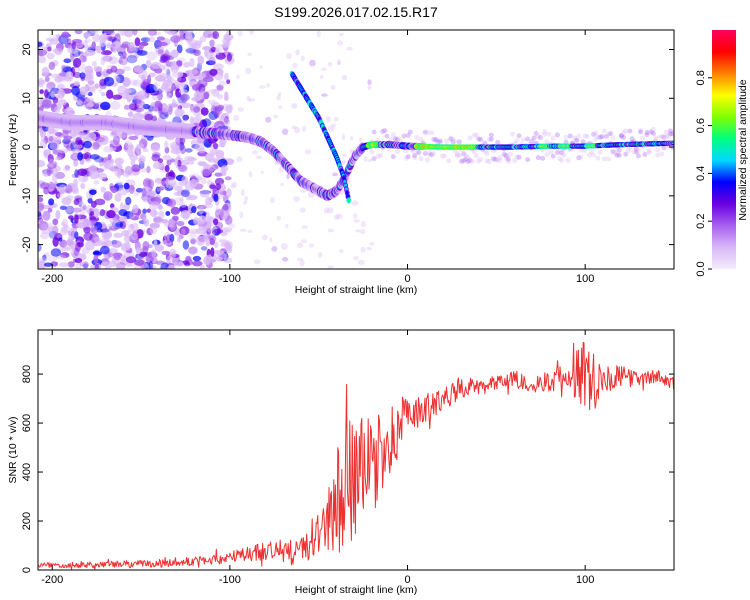 The width and height of the screenshot is (750, 600). Describe the element at coordinates (356, 12) in the screenshot. I see `figure-title: S199.2026.017.02.15.R17` at that location.